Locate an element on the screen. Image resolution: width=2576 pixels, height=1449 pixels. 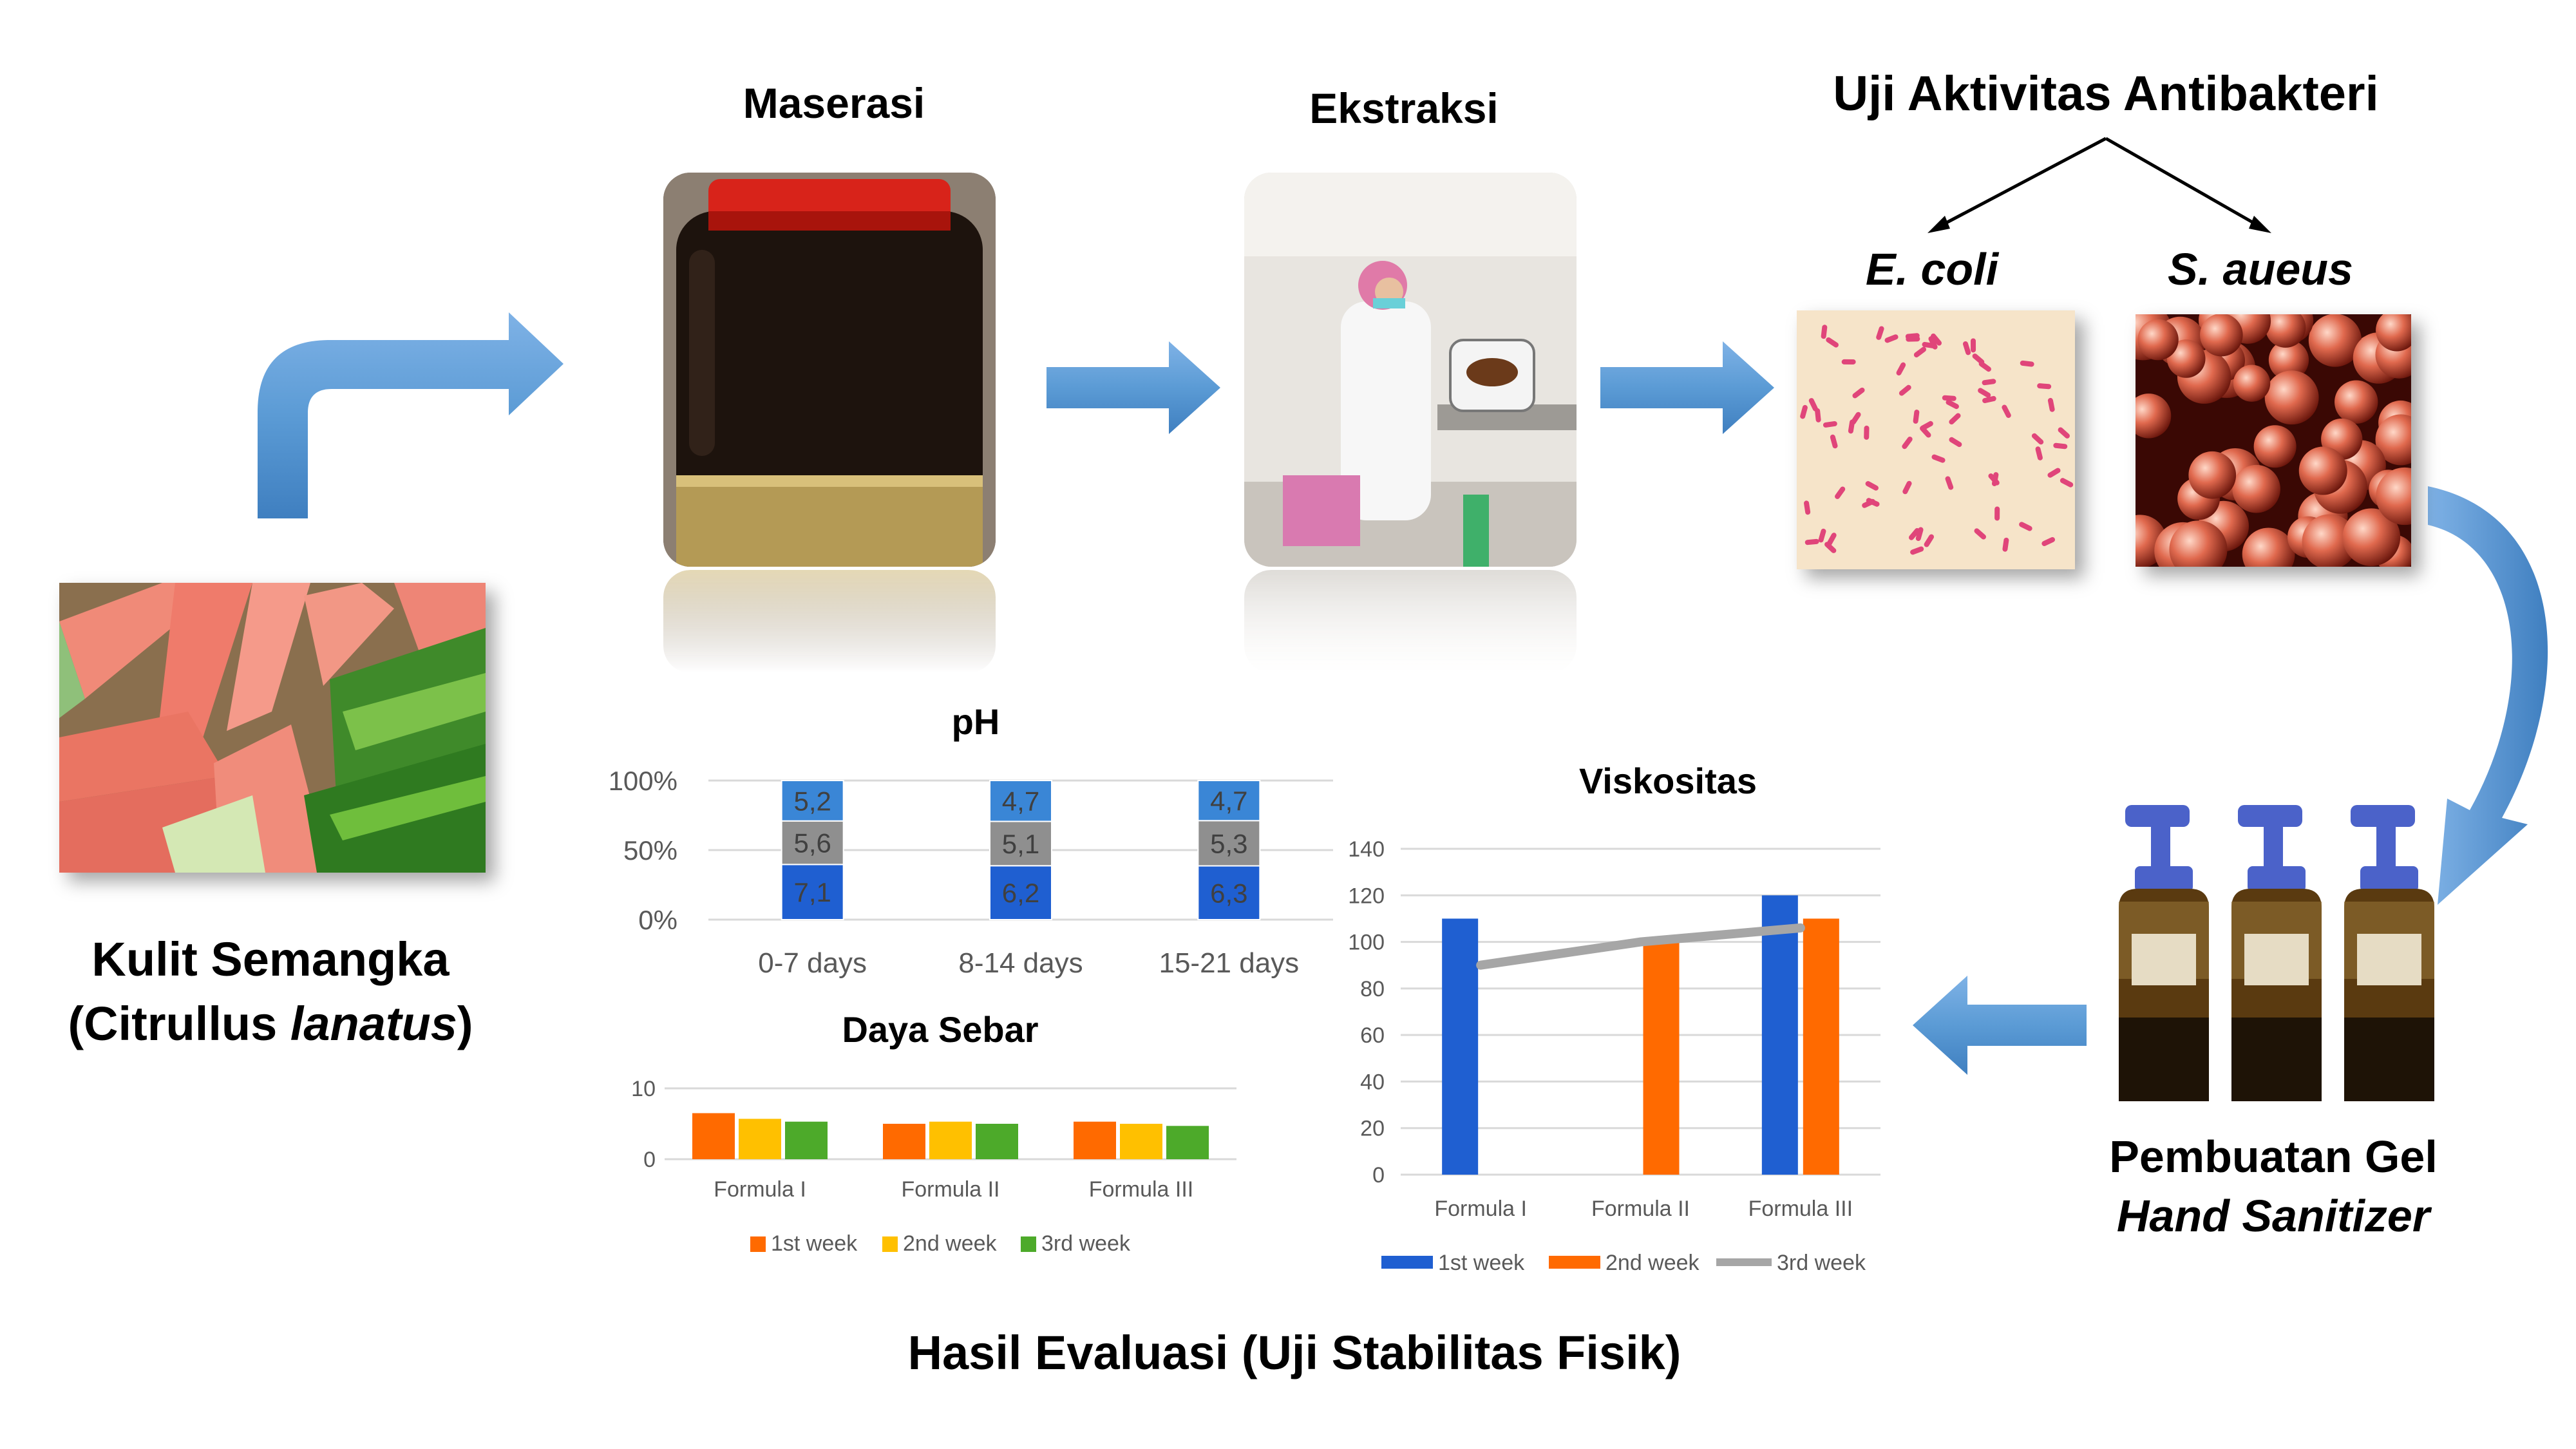
viskositas-line is located at coordinates (1640, 946).